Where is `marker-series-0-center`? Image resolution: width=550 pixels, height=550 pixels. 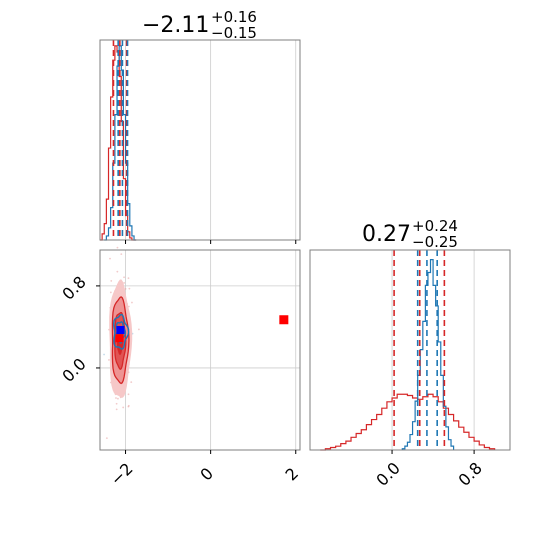 marker-series-0-center is located at coordinates (119, 338).